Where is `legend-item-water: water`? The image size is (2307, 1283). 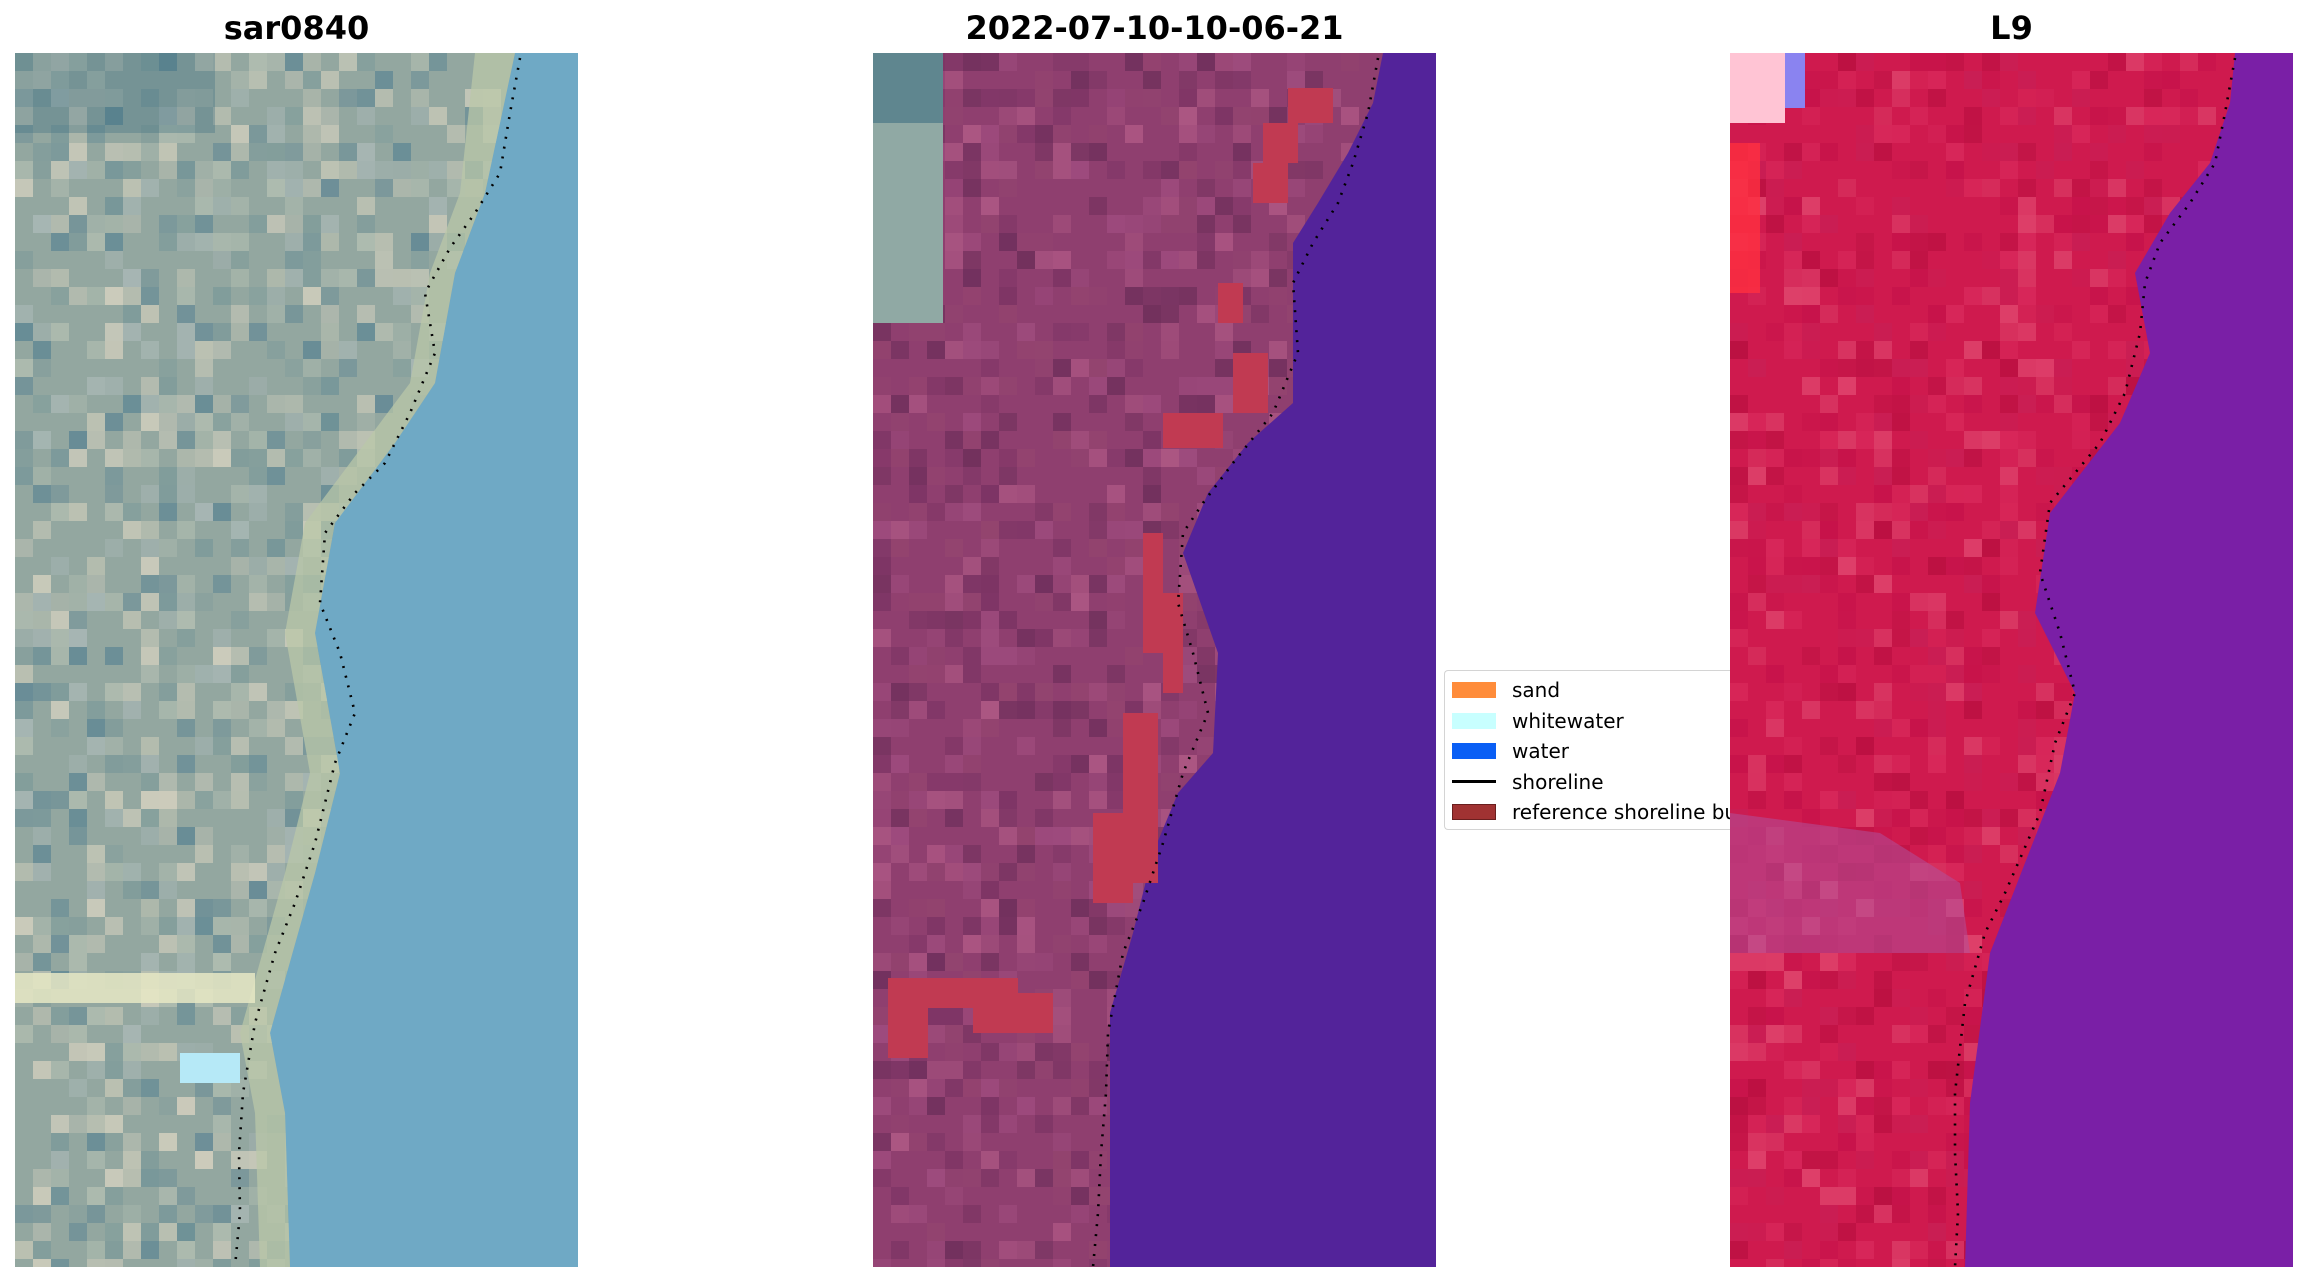 legend-item-water: water is located at coordinates (1587, 751).